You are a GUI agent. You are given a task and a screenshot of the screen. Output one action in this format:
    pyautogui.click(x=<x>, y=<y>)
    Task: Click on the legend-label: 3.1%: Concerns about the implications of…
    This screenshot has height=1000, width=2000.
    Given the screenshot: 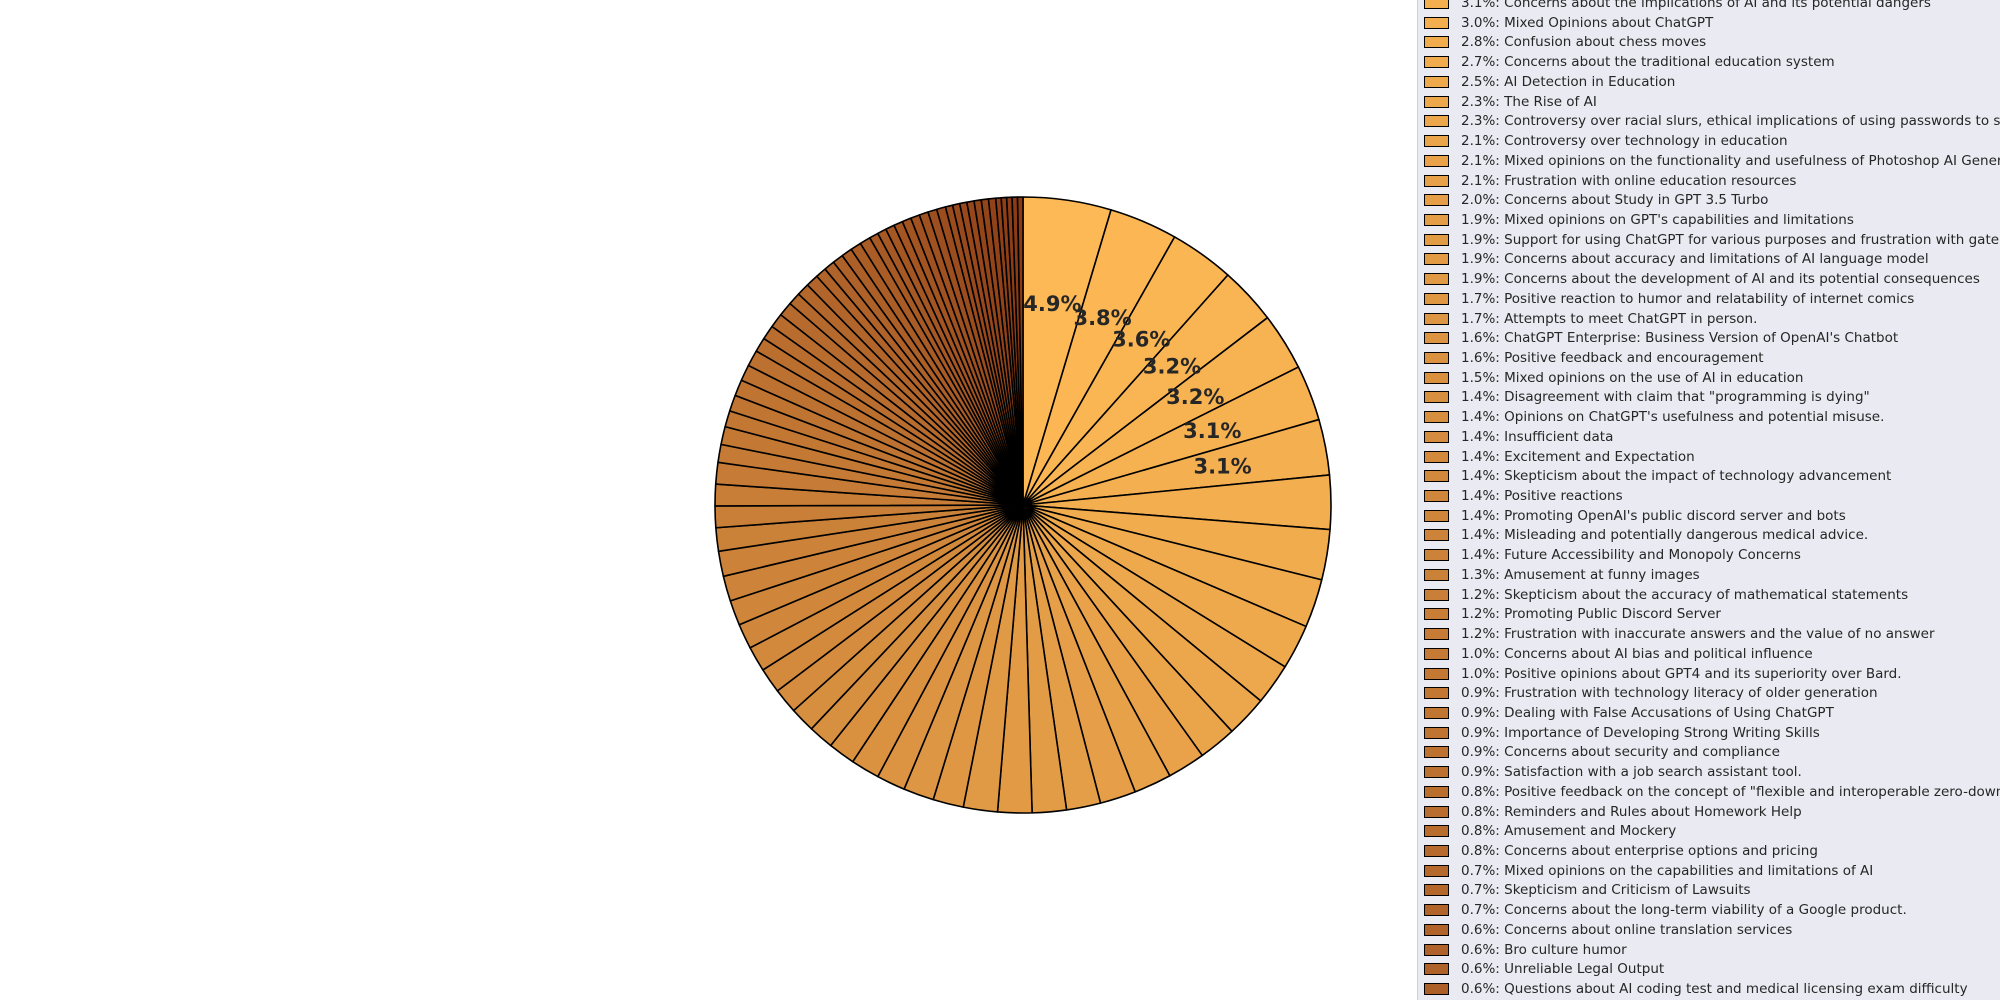 What is the action you would take?
    pyautogui.click(x=1696, y=5)
    